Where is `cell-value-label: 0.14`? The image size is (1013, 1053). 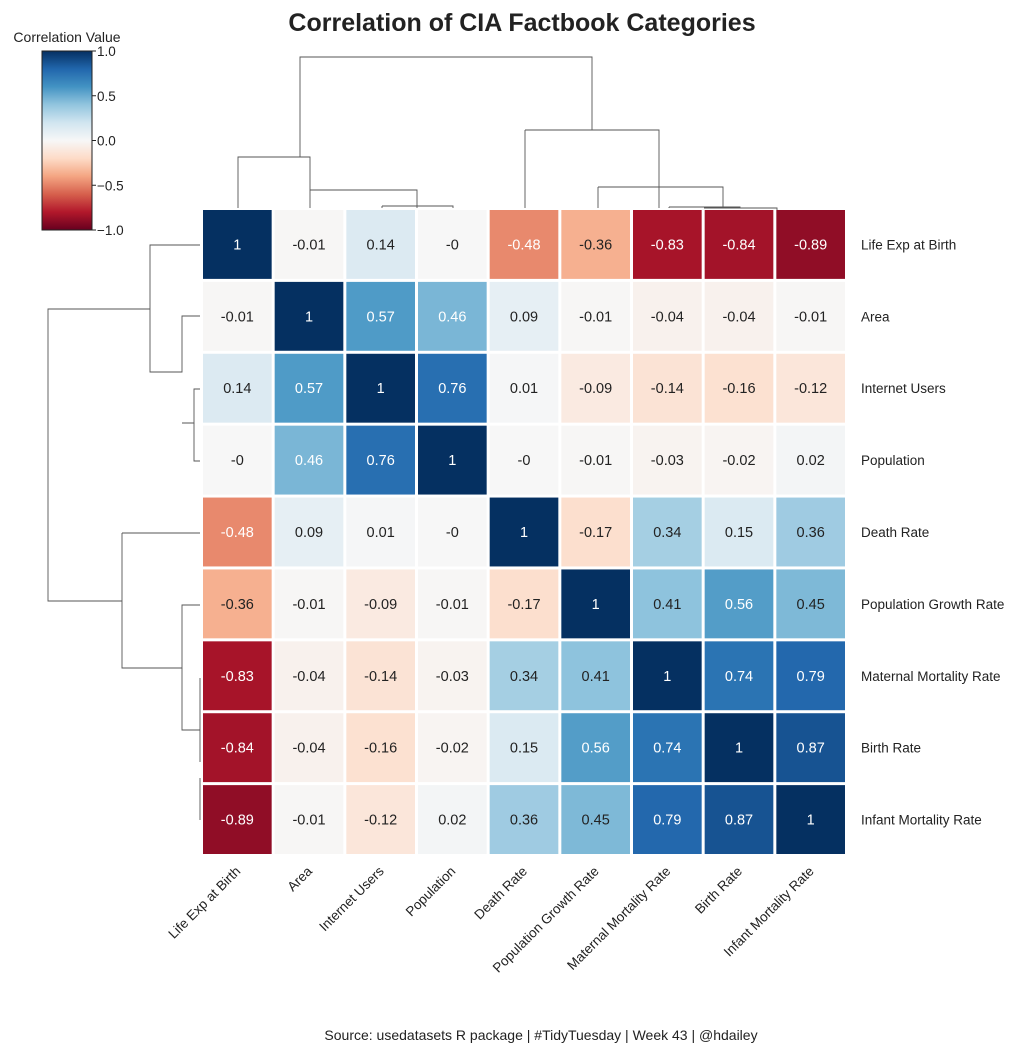
cell-value-label: 0.14 is located at coordinates (237, 389).